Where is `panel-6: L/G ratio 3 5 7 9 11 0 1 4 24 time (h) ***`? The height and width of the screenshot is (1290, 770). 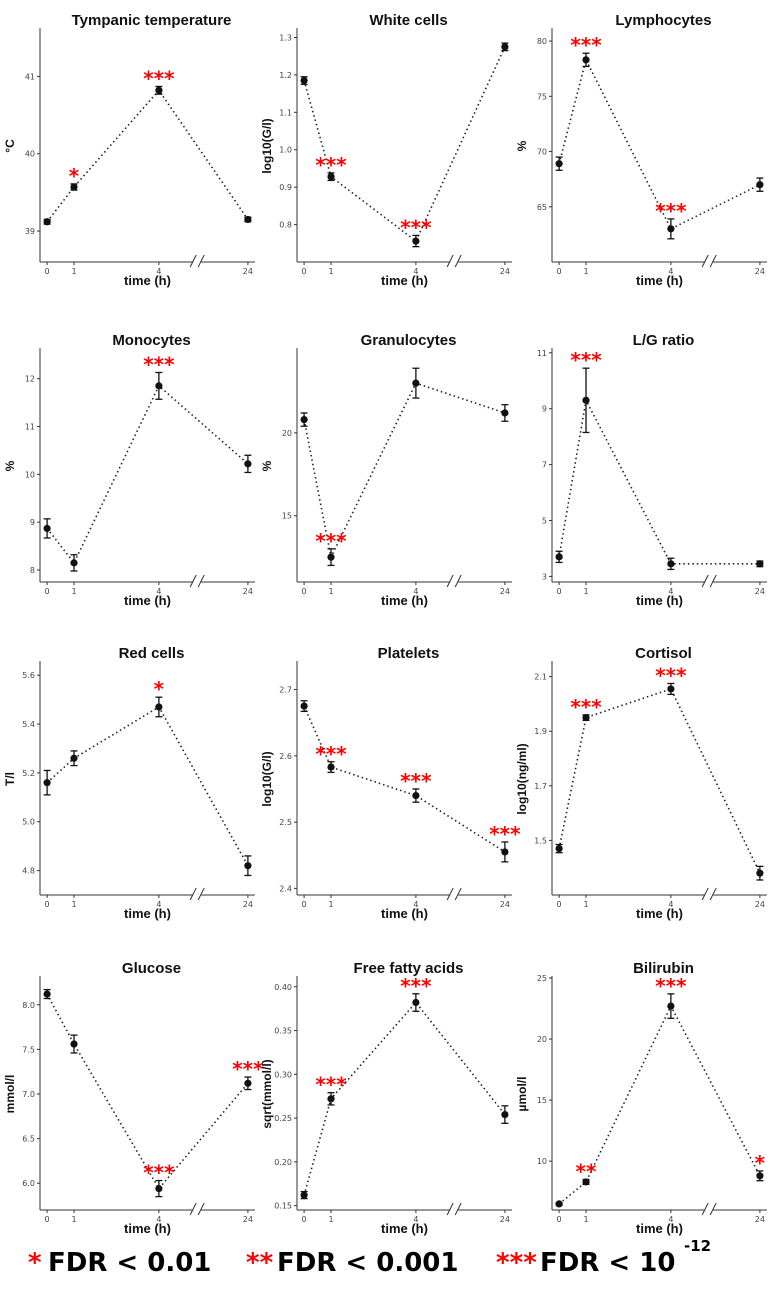
panel-6: L/G ratio 3 5 7 9 11 0 1 4 24 time (h) *** is located at coordinates (652, 470).